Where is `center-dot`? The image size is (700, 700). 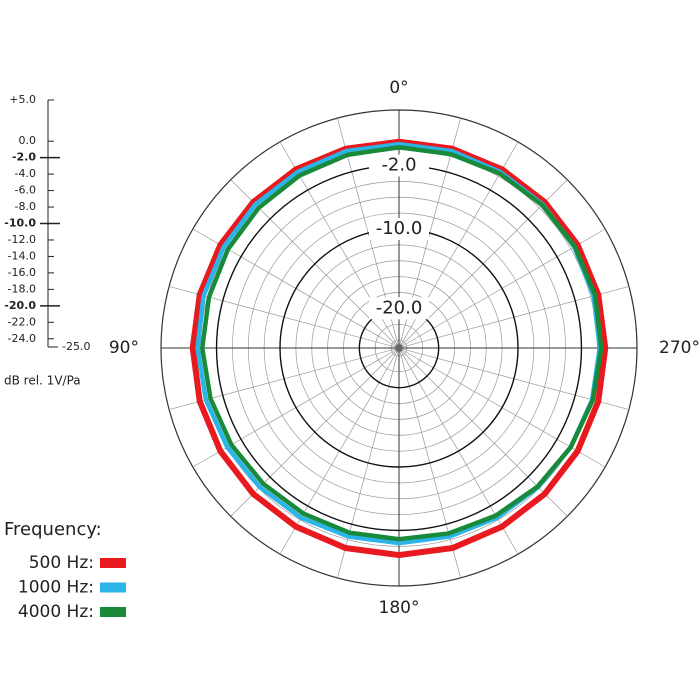 center-dot is located at coordinates (399, 348).